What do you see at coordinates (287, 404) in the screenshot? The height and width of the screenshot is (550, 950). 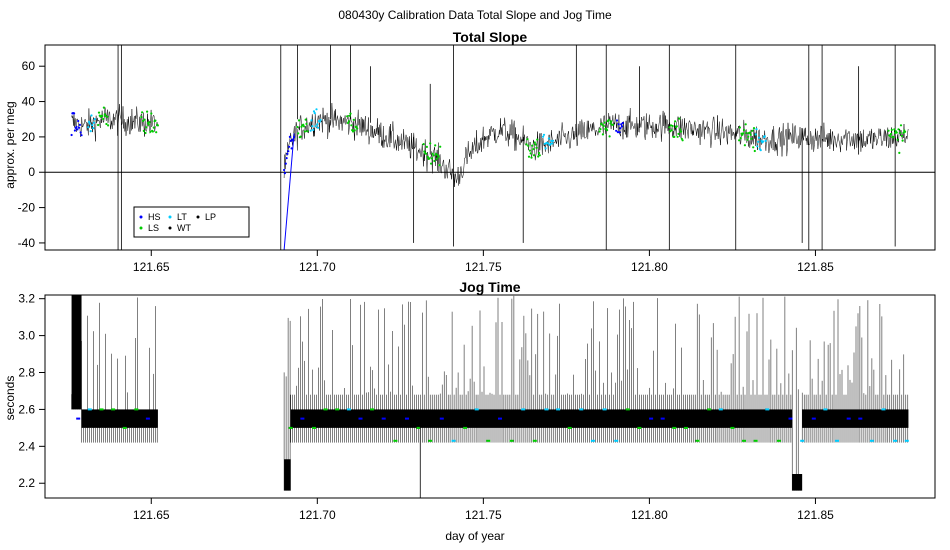 I see `jog-time-spikes` at bounding box center [287, 404].